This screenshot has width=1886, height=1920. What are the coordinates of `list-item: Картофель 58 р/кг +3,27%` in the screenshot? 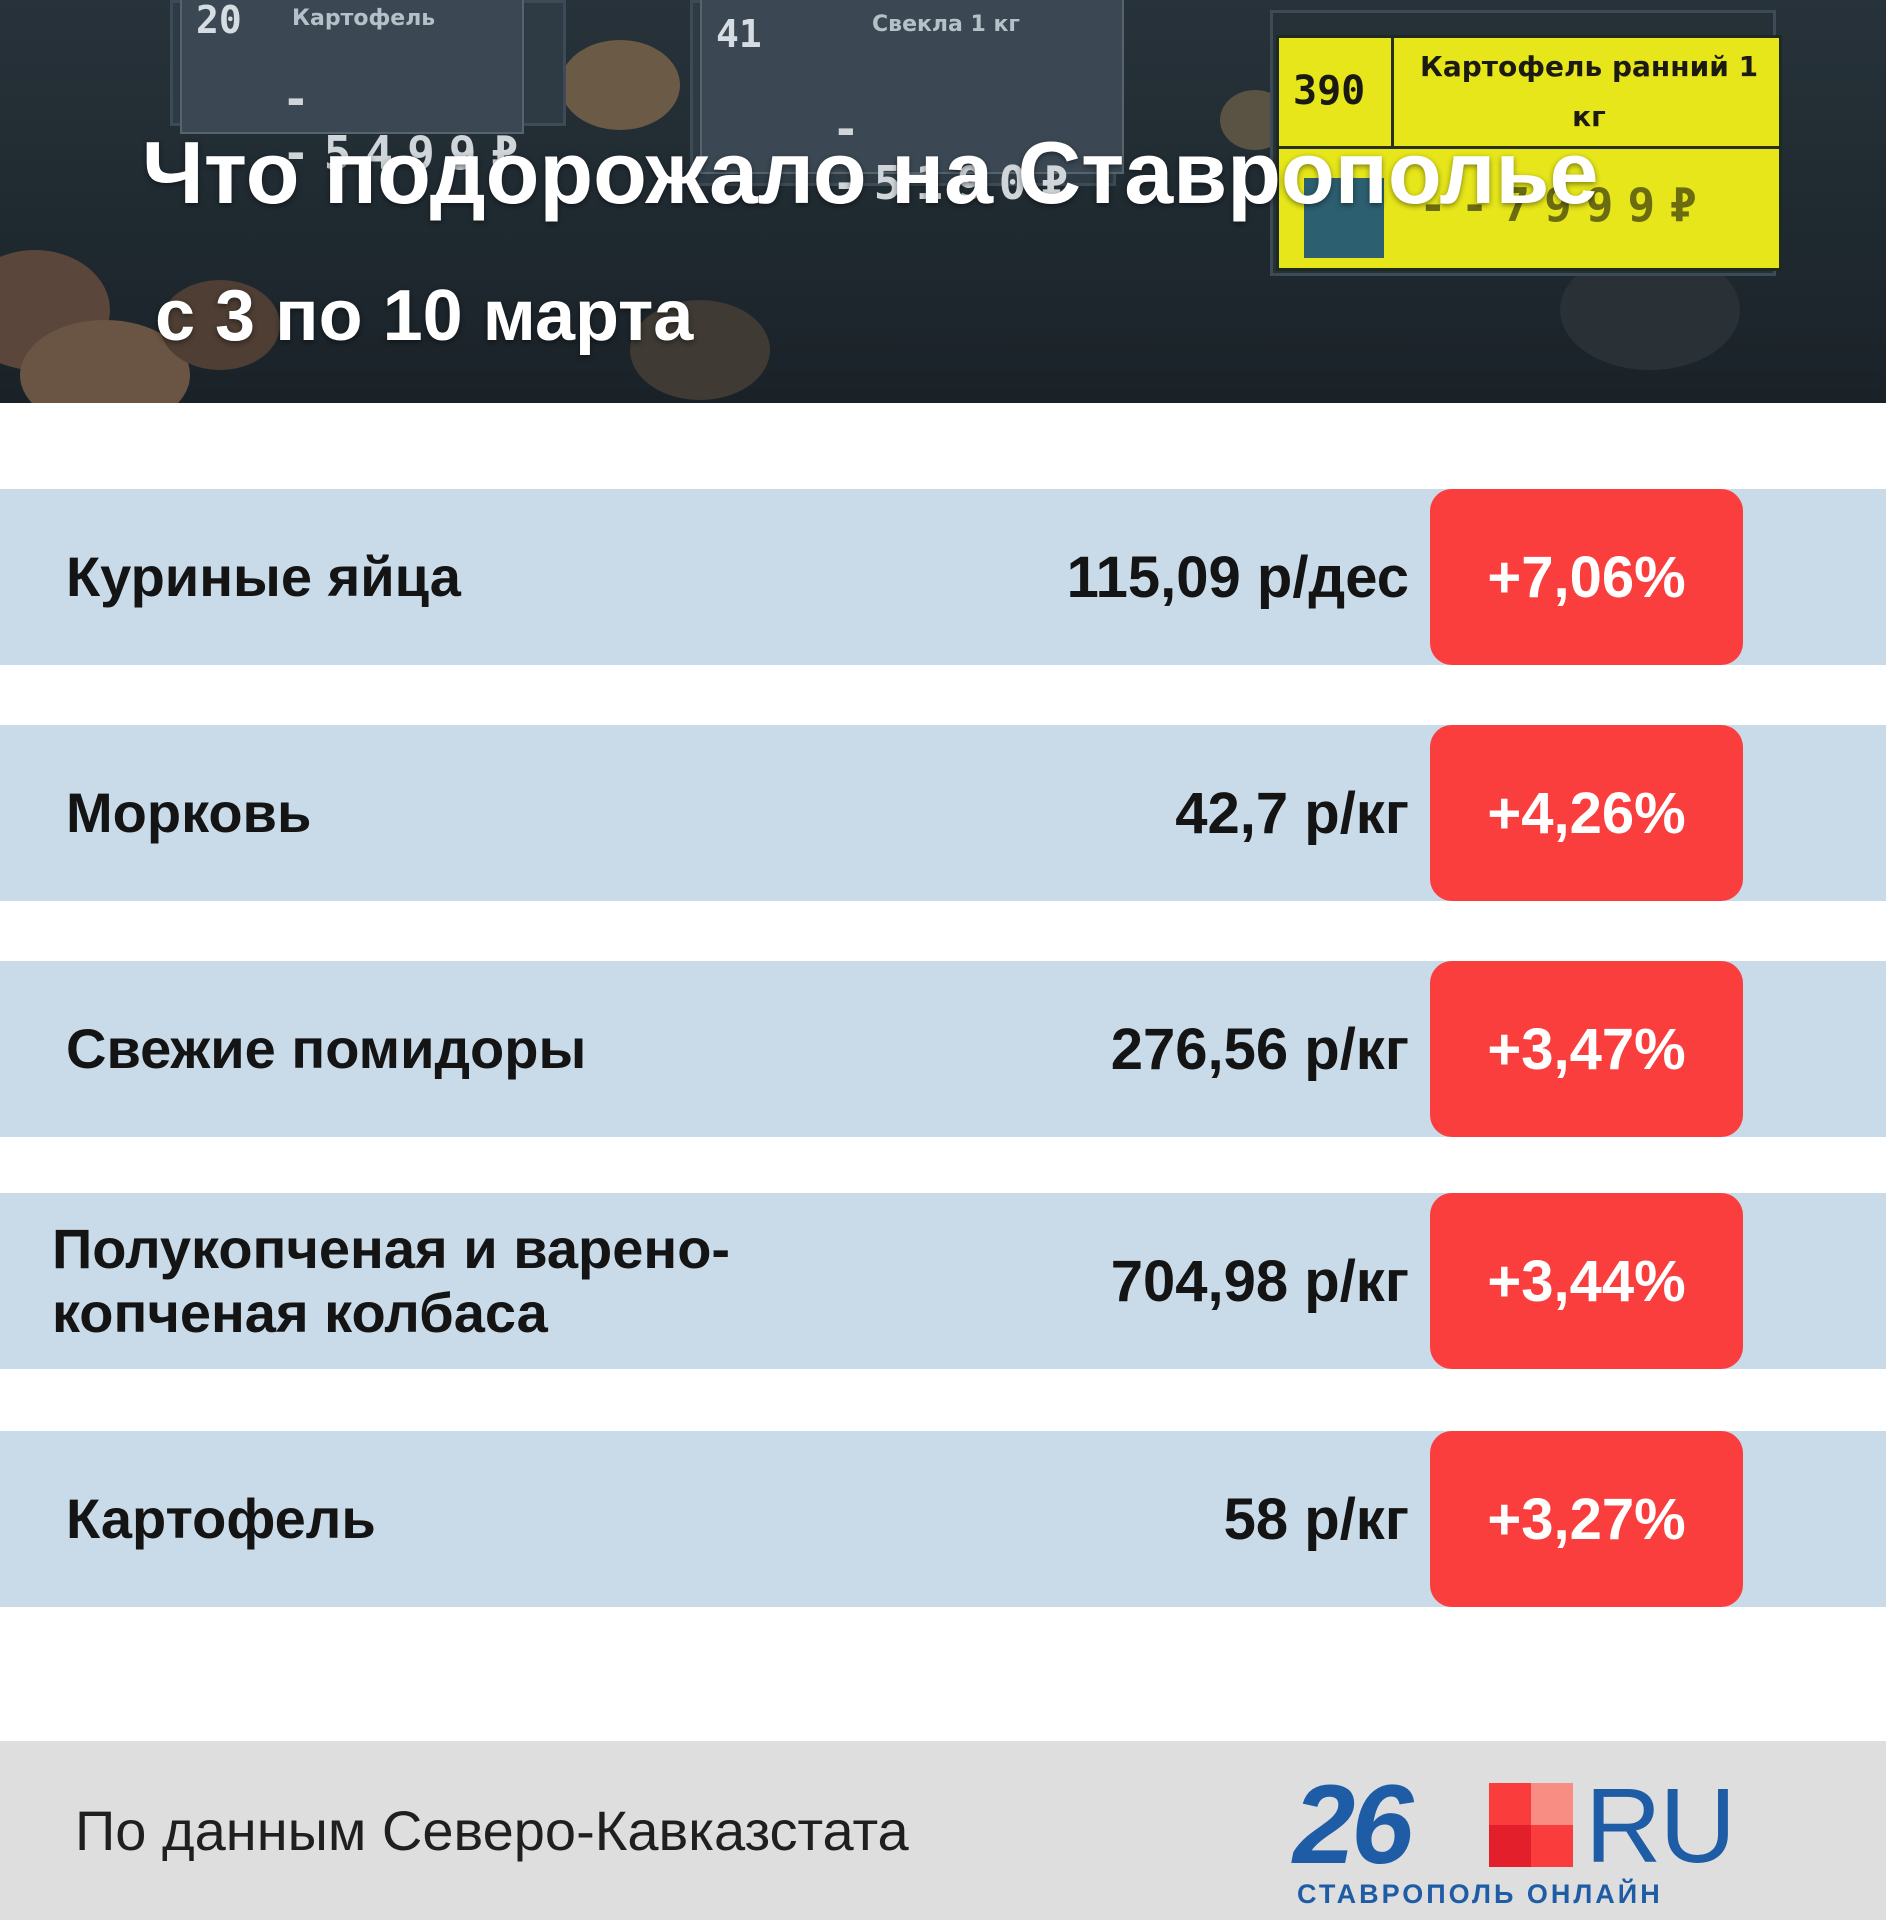 It's located at (943, 1519).